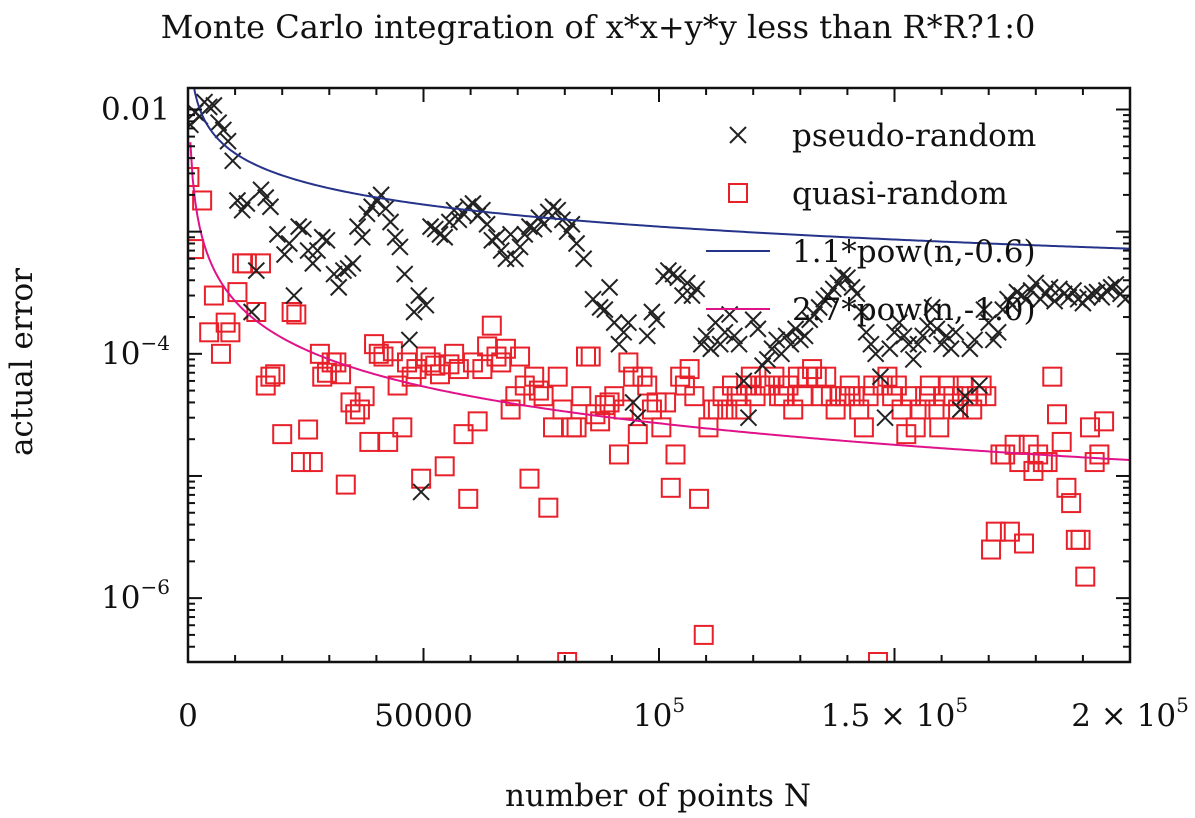 This screenshot has height=818, width=1195. I want to click on x-tick-label: 105, so click(659, 713).